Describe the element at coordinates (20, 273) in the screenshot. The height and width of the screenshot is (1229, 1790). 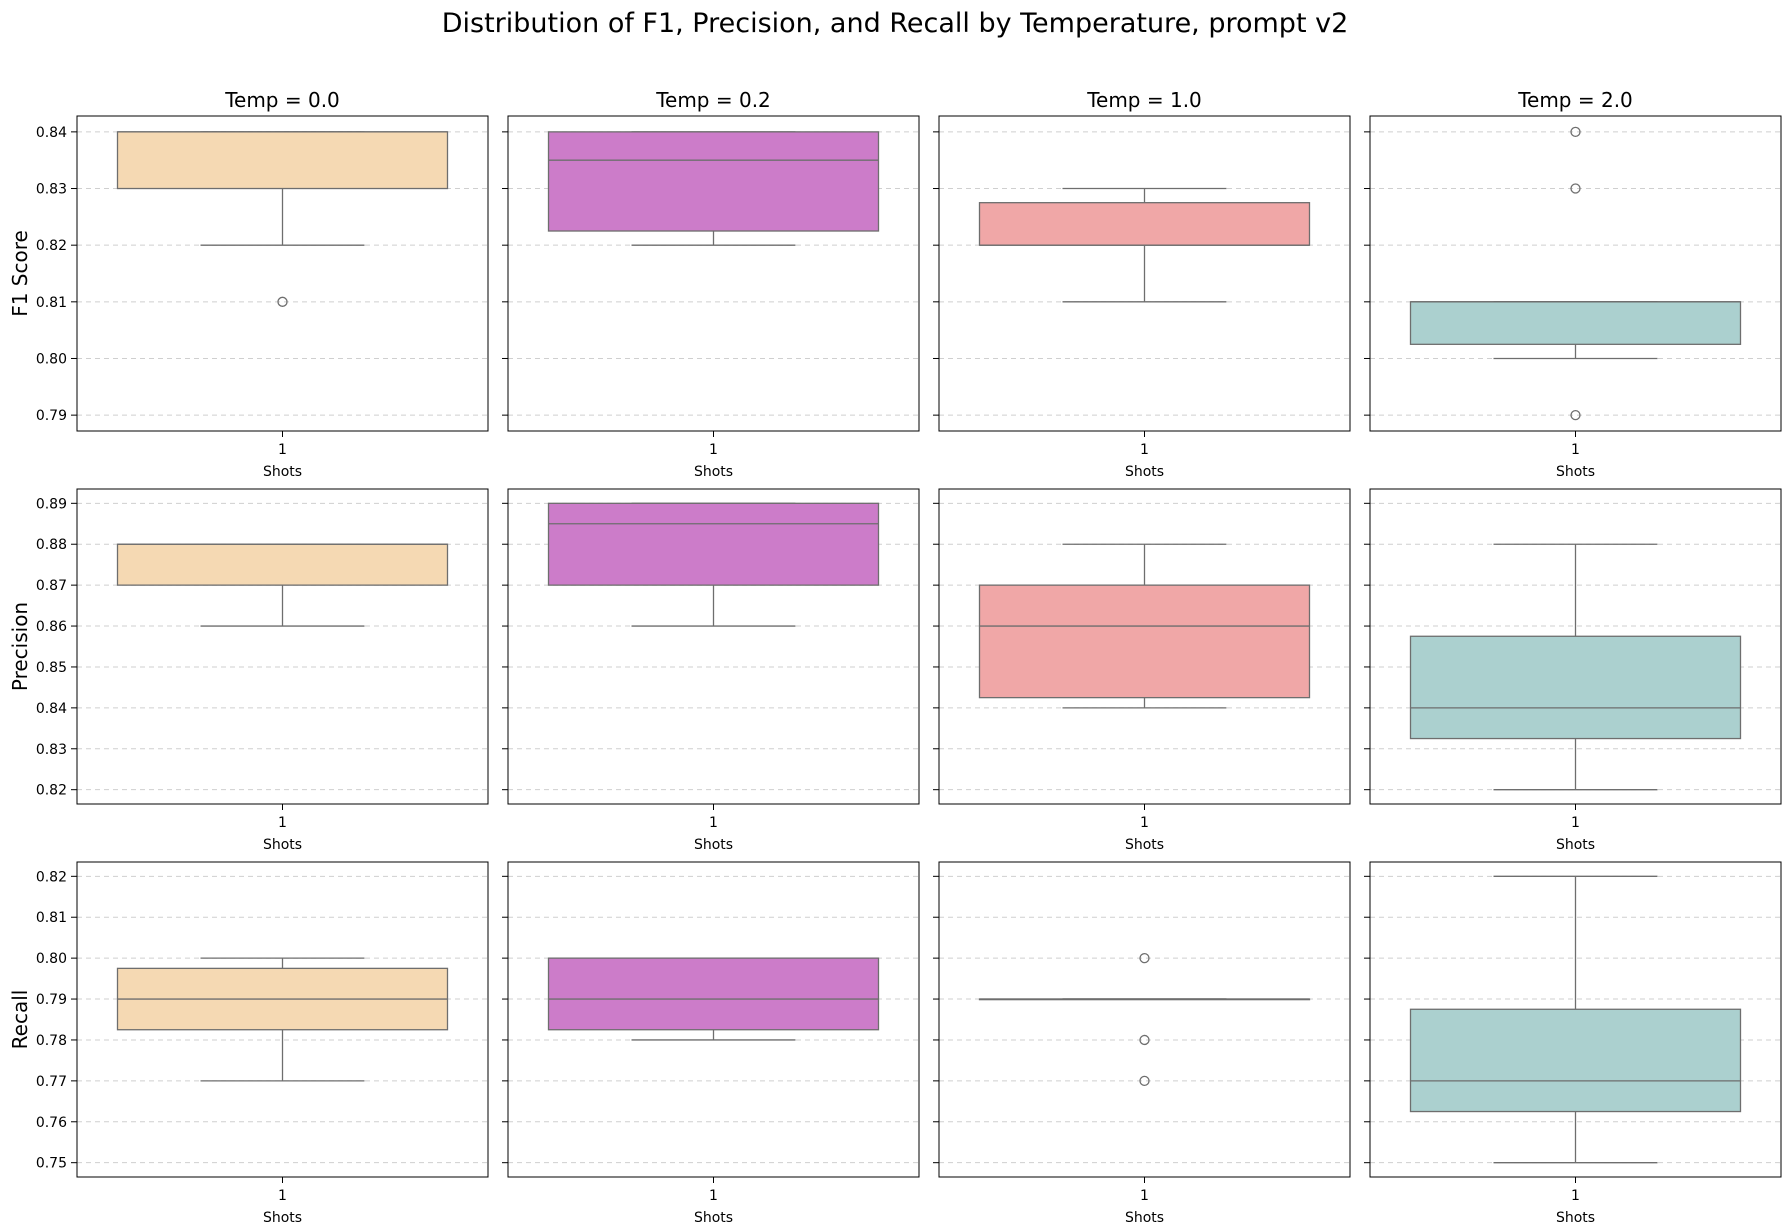
I see `y-axis-label: F1 Score` at that location.